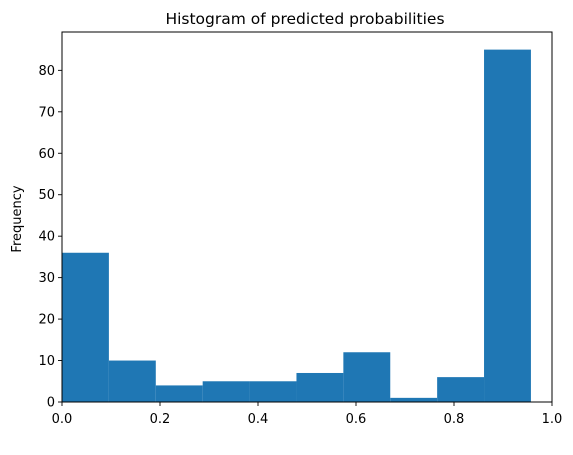  Describe the element at coordinates (552, 419) in the screenshot. I see `x-tick-label: 1.0` at that location.